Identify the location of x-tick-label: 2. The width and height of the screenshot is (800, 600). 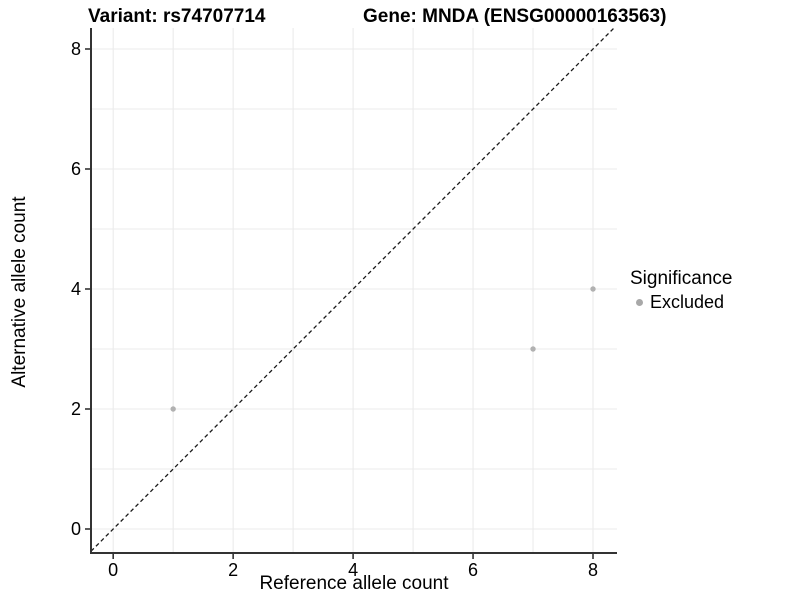
(233, 570).